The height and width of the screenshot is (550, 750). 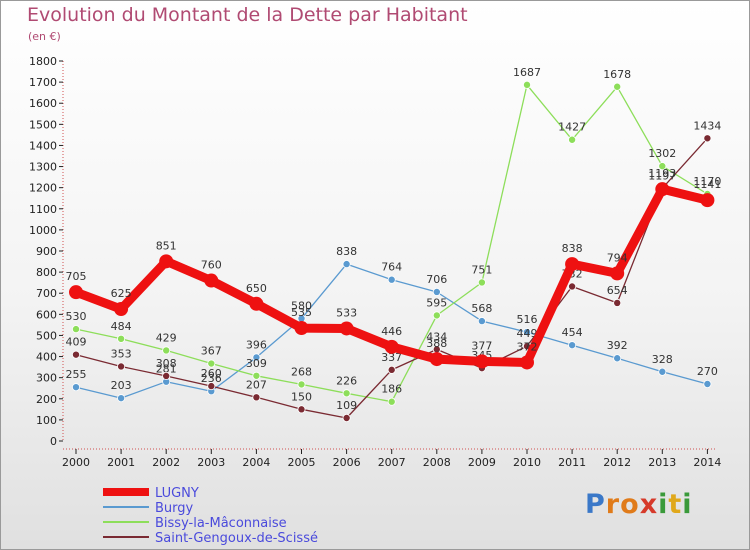 I want to click on y-tick-label: 1100, so click(x=43, y=209).